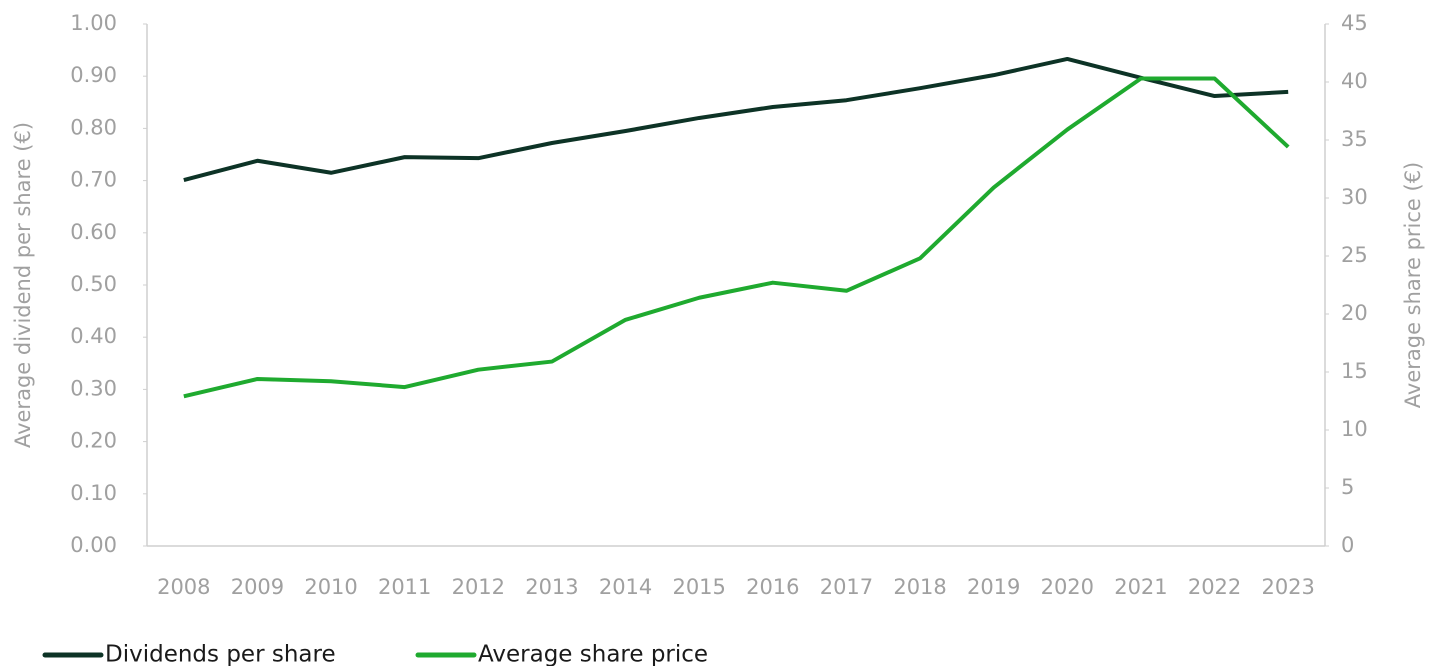  I want to click on series-line, so click(736, 119).